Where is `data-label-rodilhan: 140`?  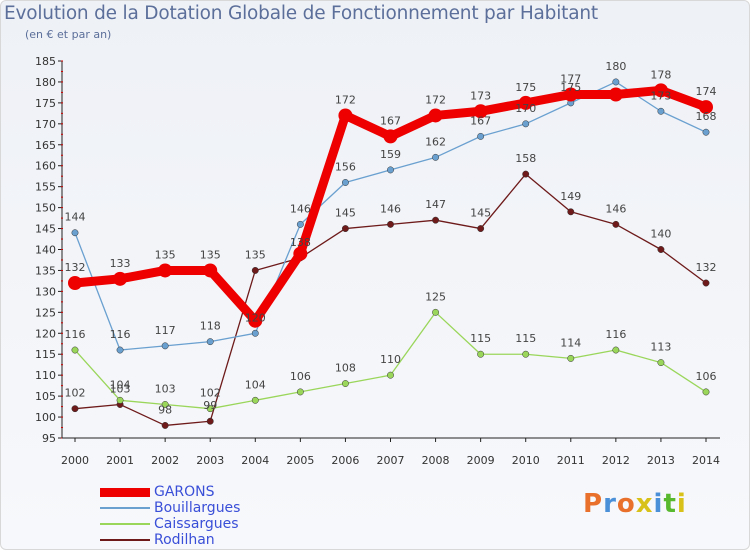
data-label-rodilhan: 140 is located at coordinates (660, 234).